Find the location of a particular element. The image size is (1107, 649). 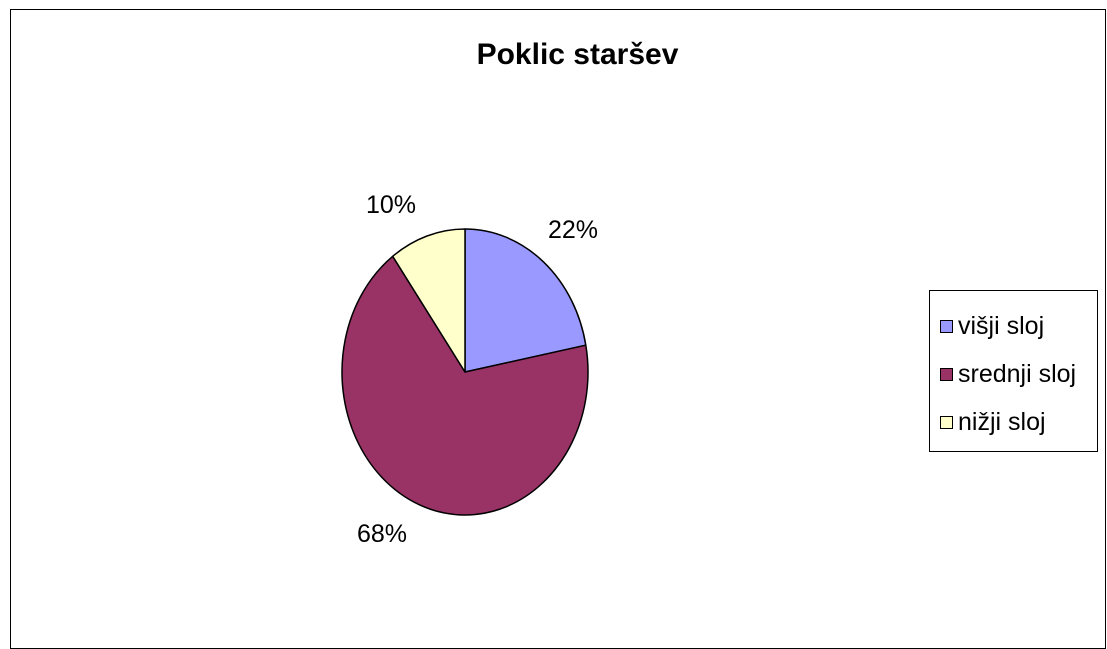

pie-slice-visji-sloj is located at coordinates (525, 300).